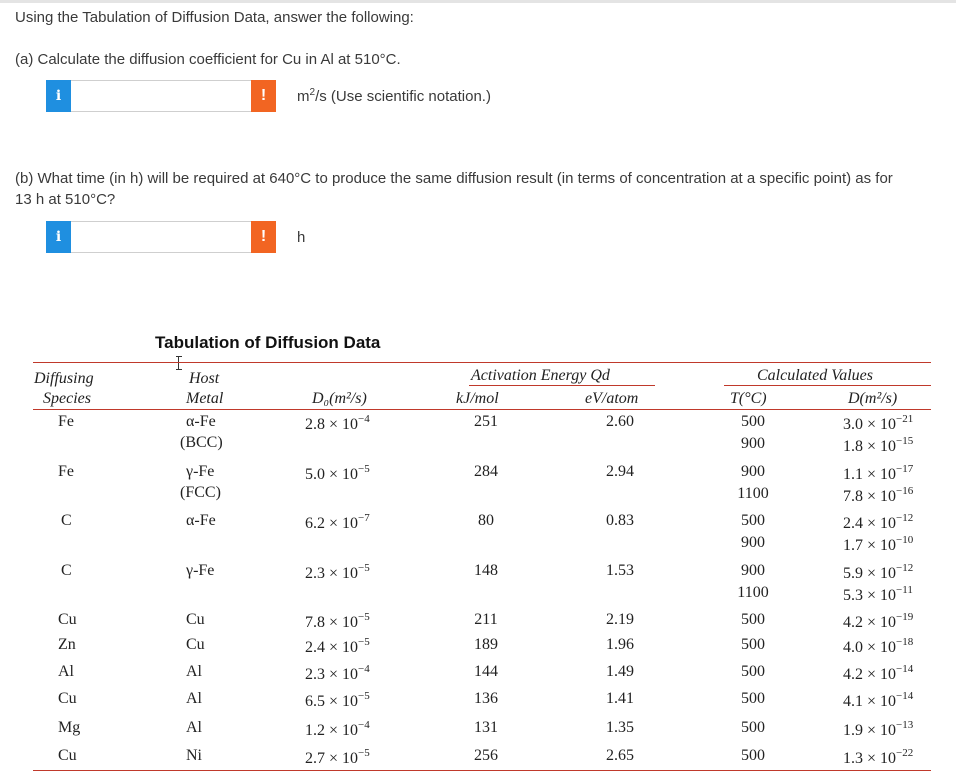  Describe the element at coordinates (332, 424) in the screenshot. I see `cell-d0-mantissa: 2.8 × 10` at that location.